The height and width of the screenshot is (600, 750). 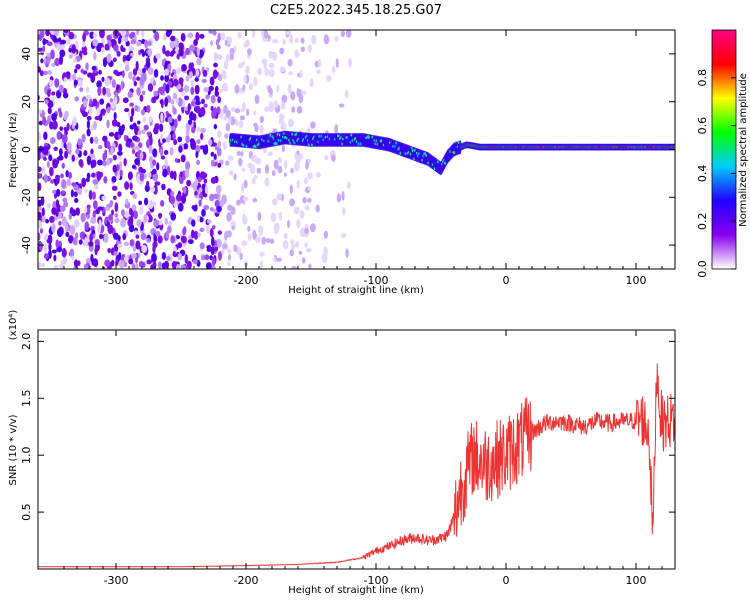 What do you see at coordinates (26, 54) in the screenshot?
I see `y-tick-label: 40` at bounding box center [26, 54].